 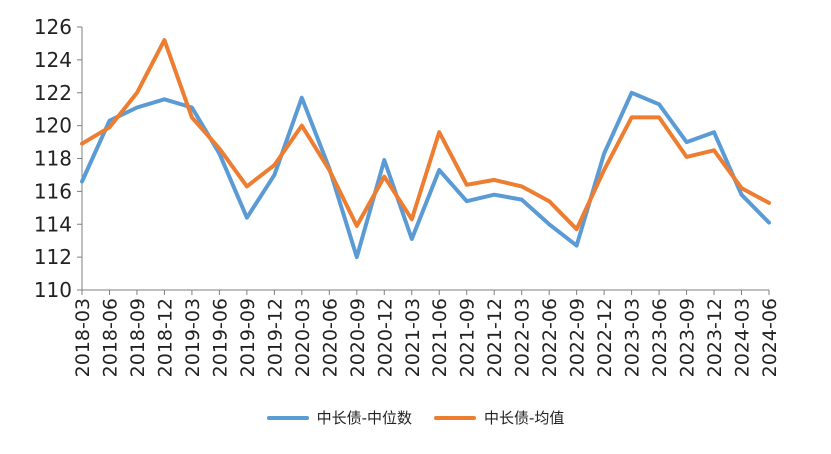 What do you see at coordinates (688, 337) in the screenshot?
I see `x-tick-label: 2023-09` at bounding box center [688, 337].